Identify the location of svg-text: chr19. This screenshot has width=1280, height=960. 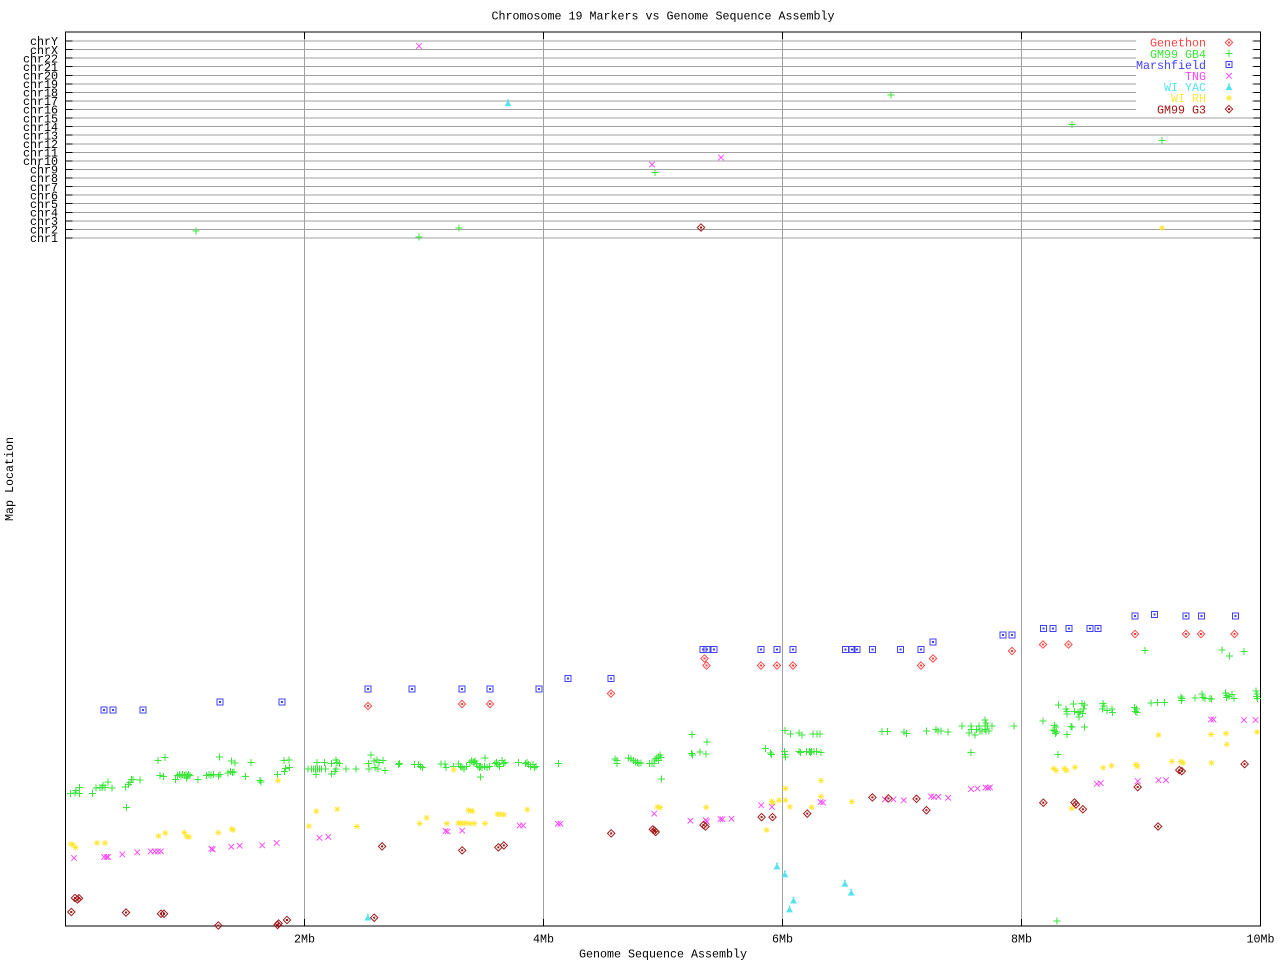
(40, 85).